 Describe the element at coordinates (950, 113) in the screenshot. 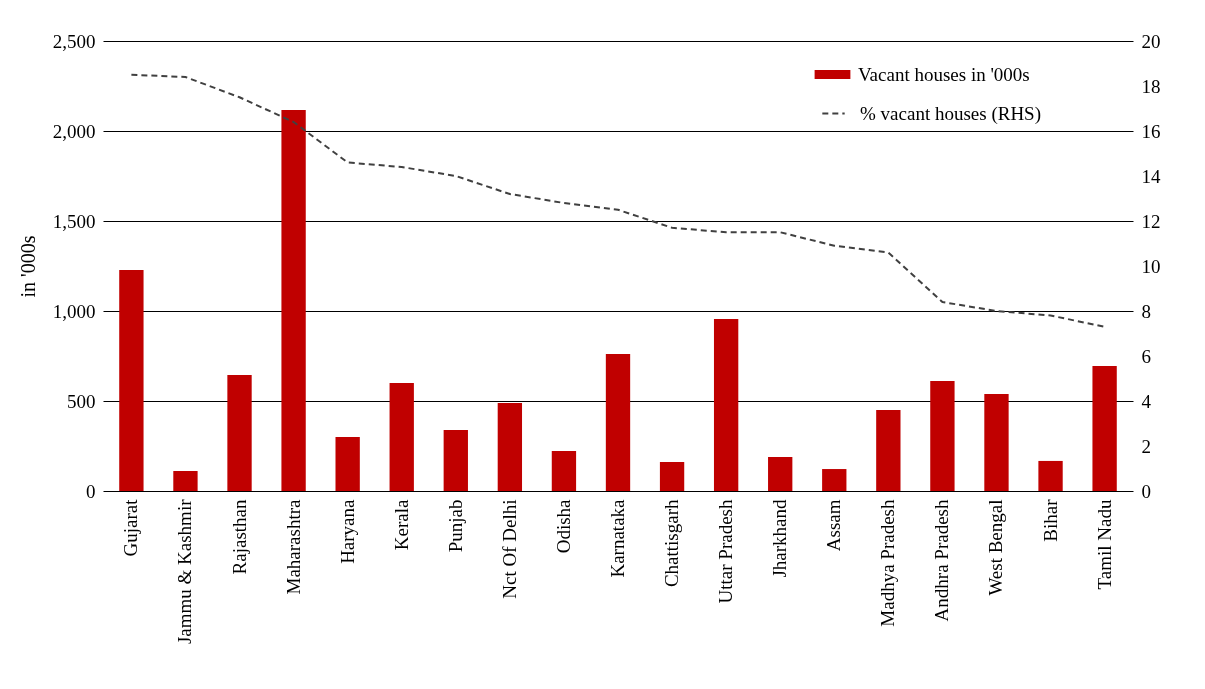

I see `legend-label: % vacant houses (RHS)` at that location.